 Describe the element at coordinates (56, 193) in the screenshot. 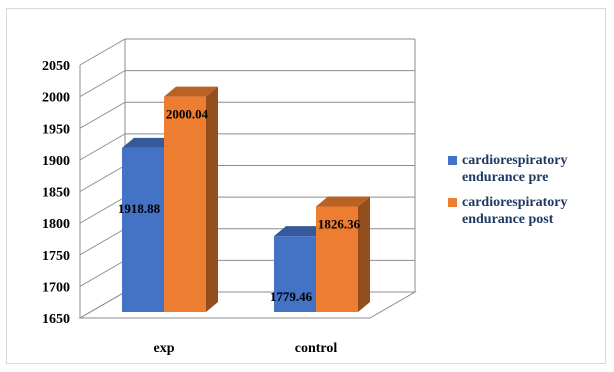

I see `y-tick-label: 1850` at that location.